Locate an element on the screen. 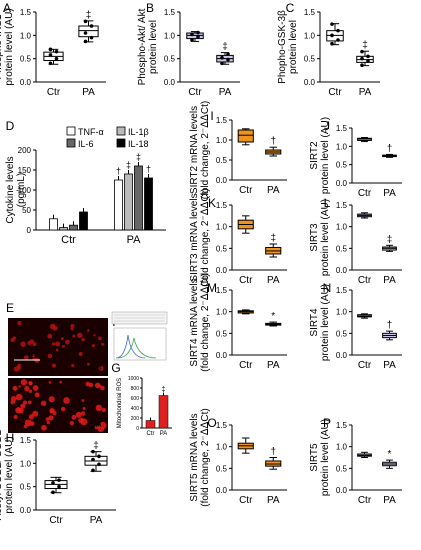 The image size is (421, 550). y-axis-label: SIRT4 is located at coordinates (314, 322).